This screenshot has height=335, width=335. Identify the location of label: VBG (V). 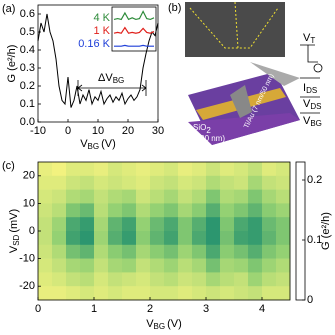
(164, 324).